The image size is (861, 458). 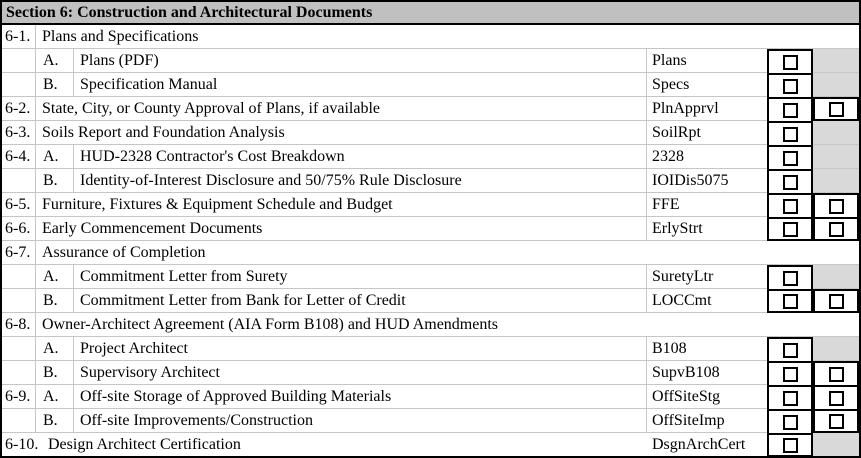 I want to click on row-number-cell: 6-7., so click(x=19, y=253).